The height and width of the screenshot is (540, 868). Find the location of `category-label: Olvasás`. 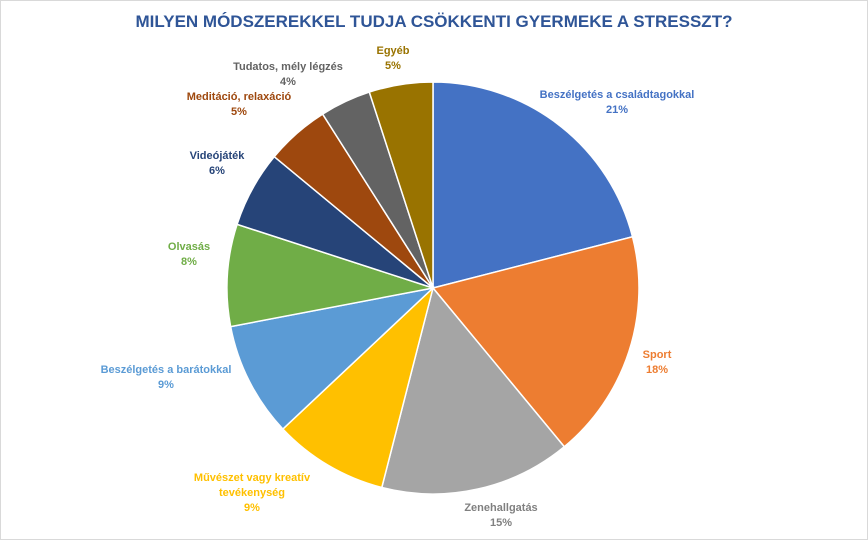

category-label: Olvasás is located at coordinates (189, 247).